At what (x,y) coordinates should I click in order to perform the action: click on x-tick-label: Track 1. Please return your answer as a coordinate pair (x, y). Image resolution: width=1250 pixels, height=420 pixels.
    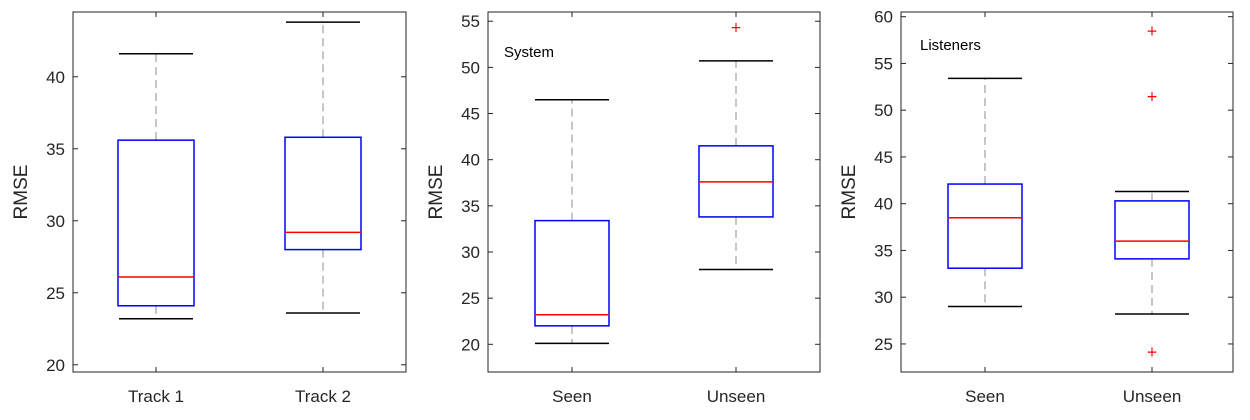
    Looking at the image, I should click on (156, 396).